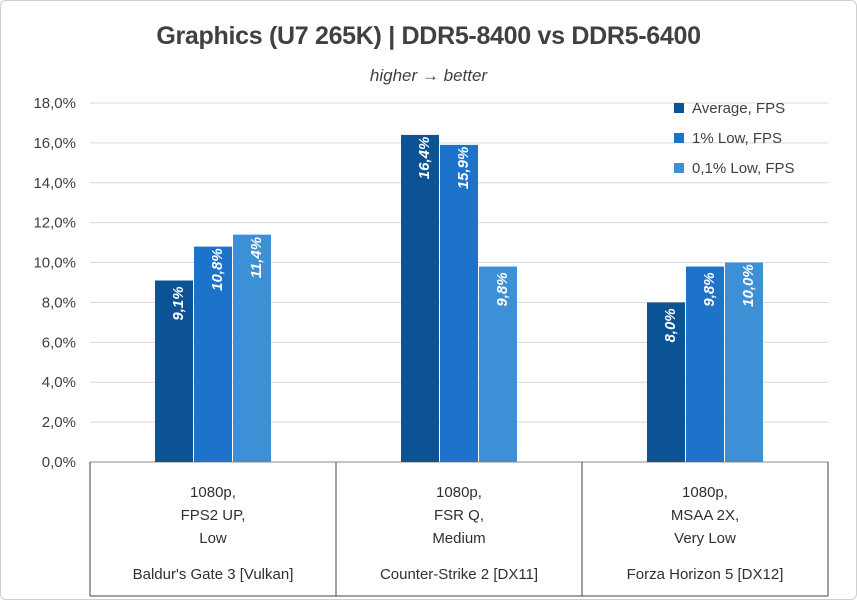 This screenshot has width=857, height=600. Describe the element at coordinates (54, 103) in the screenshot. I see `y-tick-label: 18,0%` at that location.